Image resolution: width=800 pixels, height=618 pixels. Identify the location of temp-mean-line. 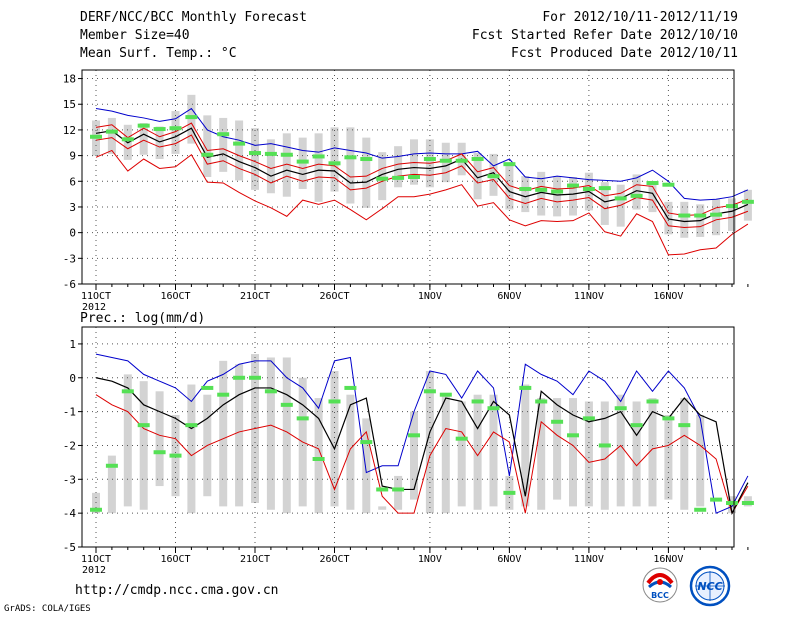
(422, 175).